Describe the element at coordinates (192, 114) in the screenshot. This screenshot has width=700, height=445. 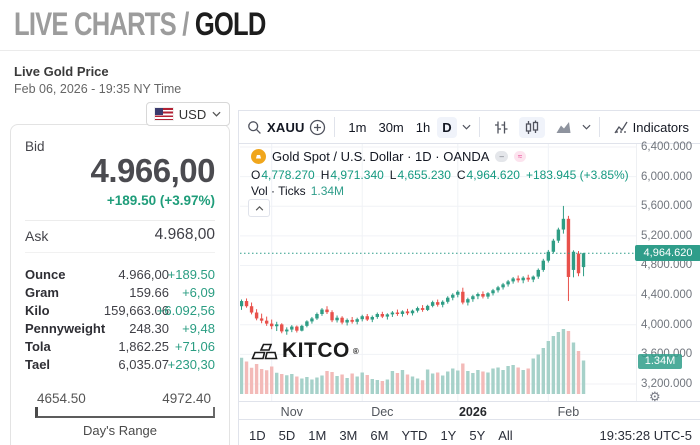
I see `currency-label: USD` at that location.